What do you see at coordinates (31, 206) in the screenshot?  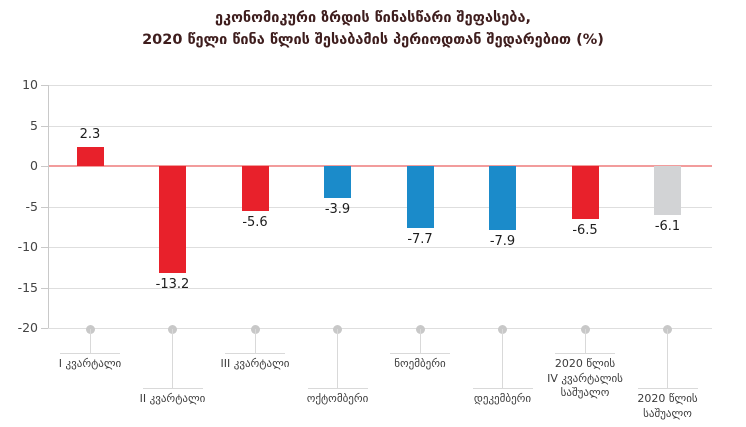 I see `y-axis-label: -5` at bounding box center [31, 206].